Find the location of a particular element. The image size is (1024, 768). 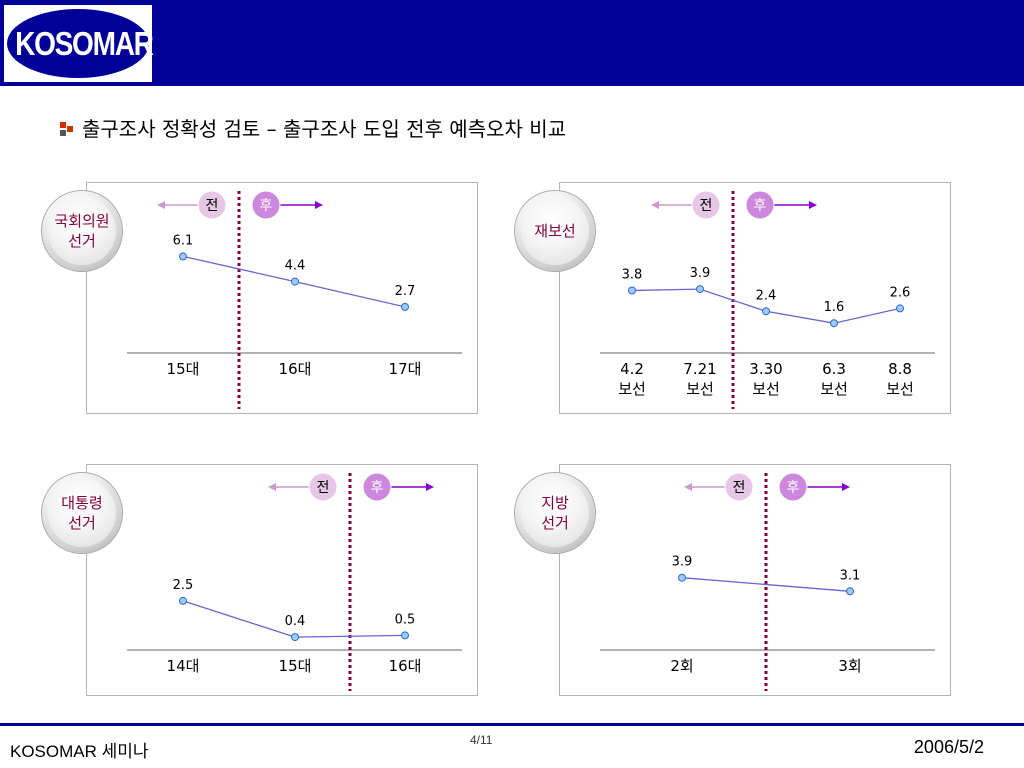

footer-date: 2006/5/2 is located at coordinates (948, 747).